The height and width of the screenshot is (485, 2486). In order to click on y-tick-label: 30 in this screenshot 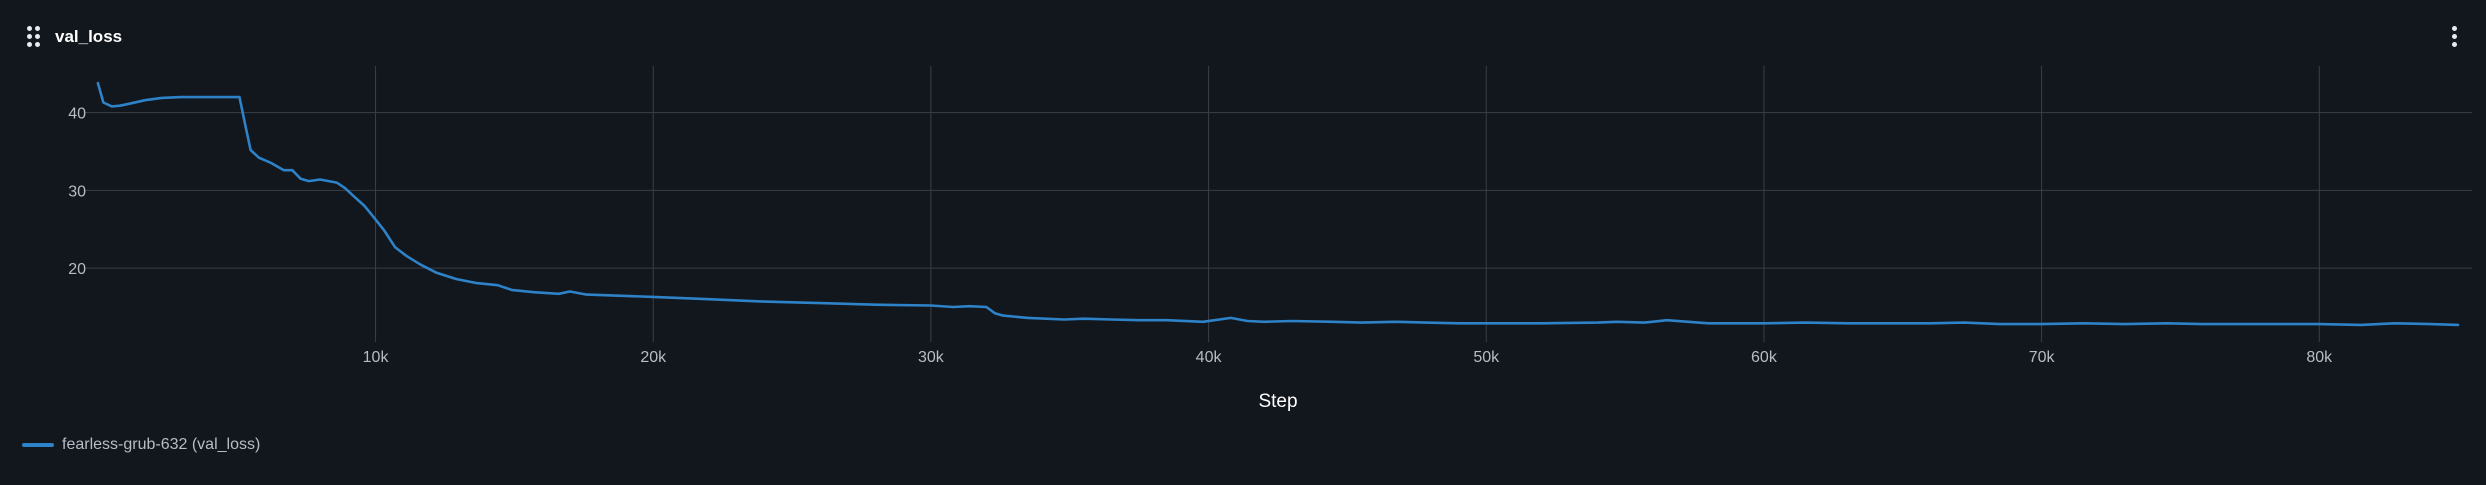, I will do `click(77, 191)`.